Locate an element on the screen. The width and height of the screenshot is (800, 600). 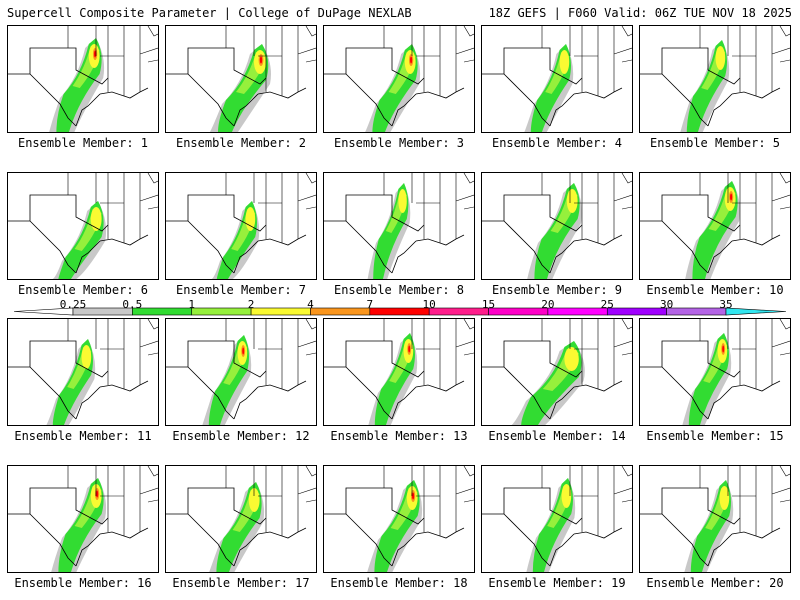
ensemble-member-label: Ensemble Member: 6 is located at coordinates (83, 290).